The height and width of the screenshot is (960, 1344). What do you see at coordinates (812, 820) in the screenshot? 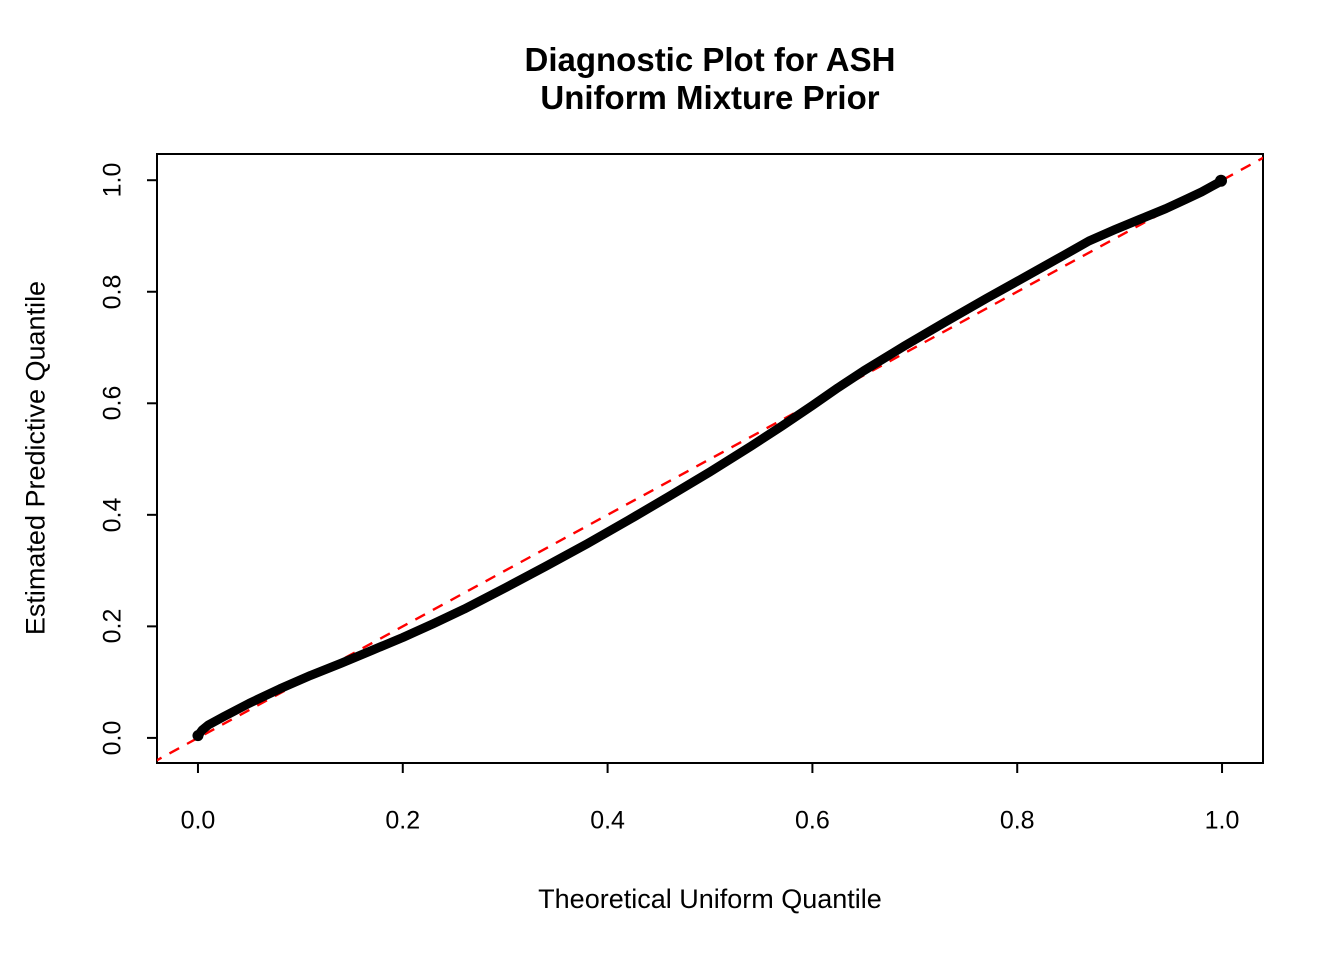
I see `x-tick-label-0.6: 0.6` at bounding box center [812, 820].